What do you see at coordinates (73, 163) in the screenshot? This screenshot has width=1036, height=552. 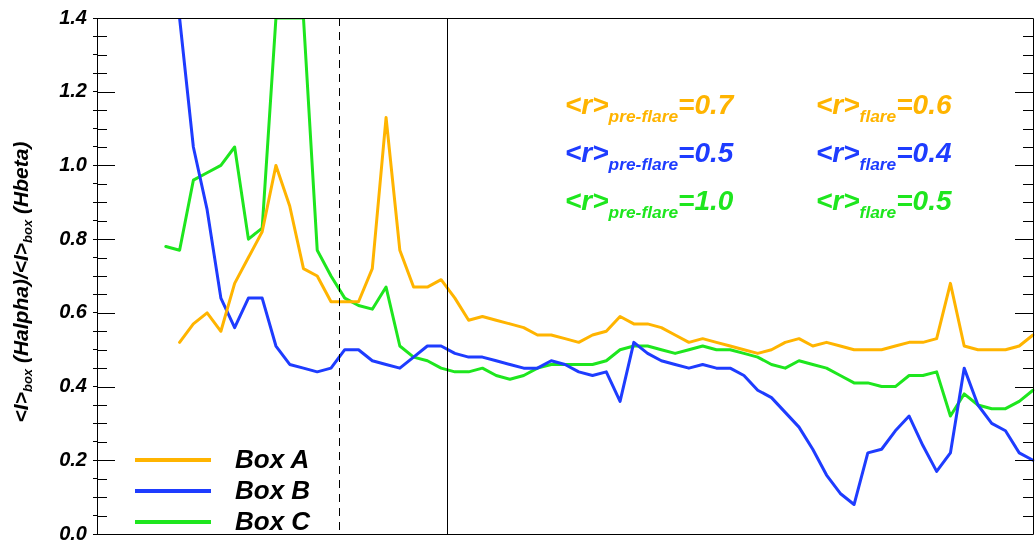 I see `y-tick-label: 1.0` at bounding box center [73, 163].